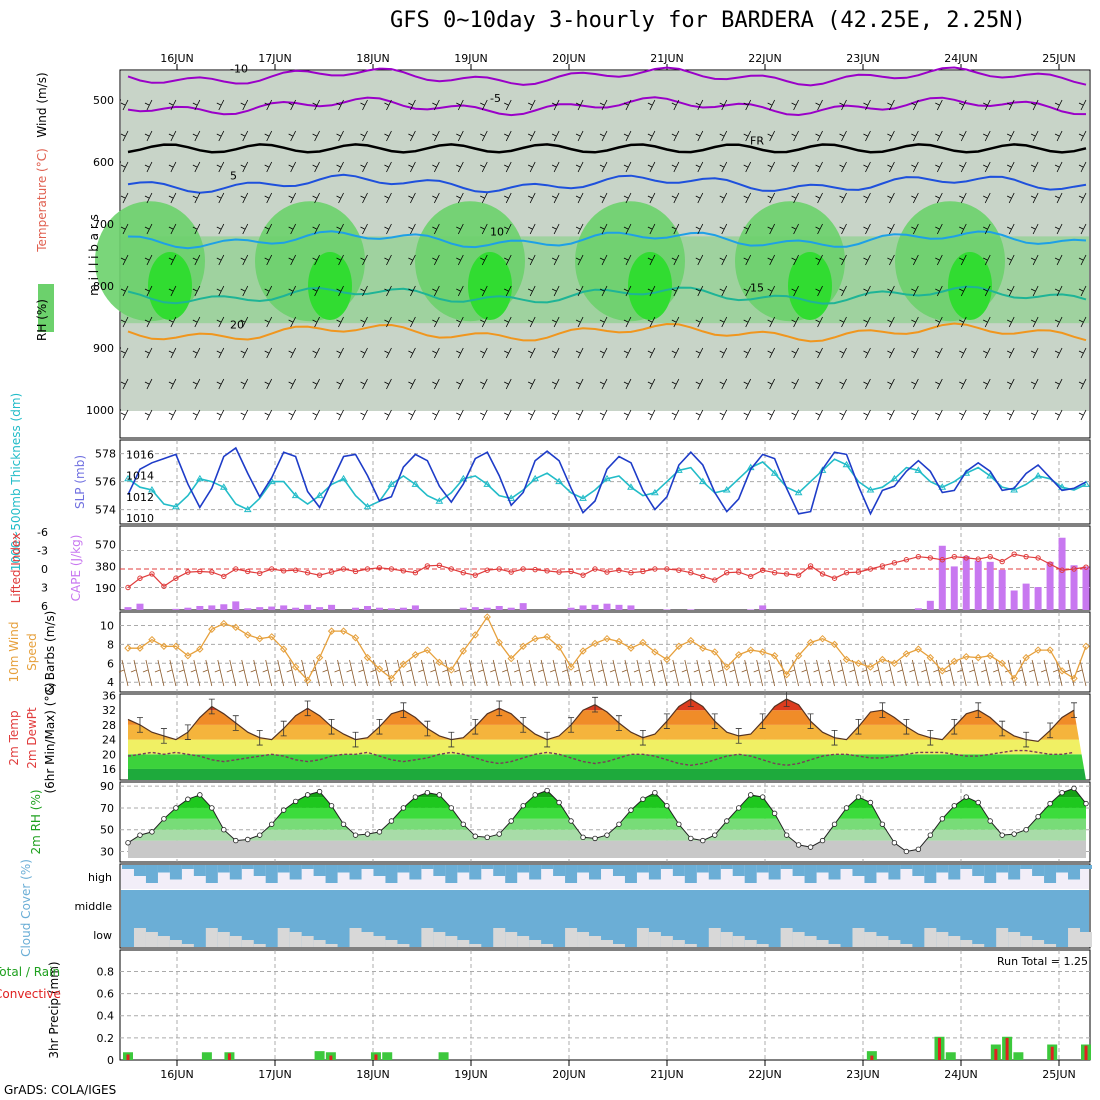 This screenshot has height=1100, width=1100. I want to click on pressure-axis-label: m i l l i b a r s, so click(94, 255).